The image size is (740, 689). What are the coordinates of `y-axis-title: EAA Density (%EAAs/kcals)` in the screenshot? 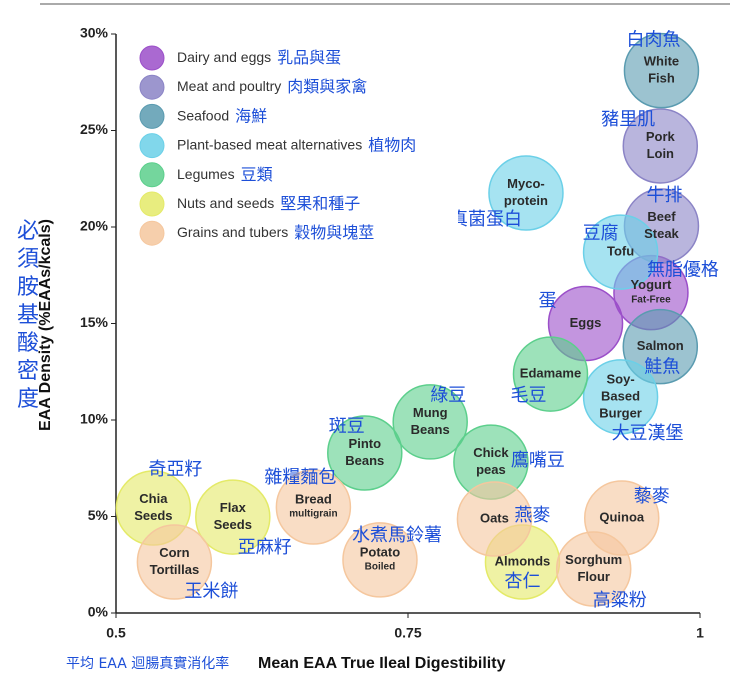 It's located at (45, 325).